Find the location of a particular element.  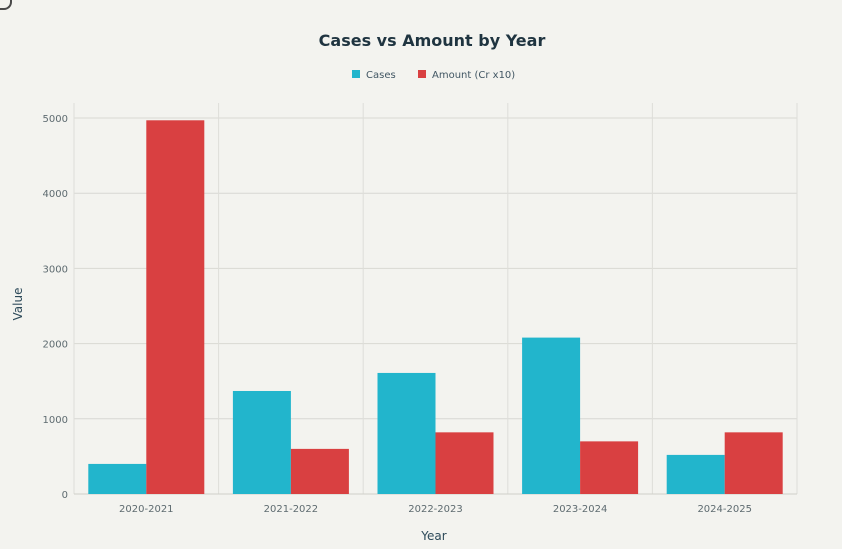

y-axis-label: Value is located at coordinates (18, 304).